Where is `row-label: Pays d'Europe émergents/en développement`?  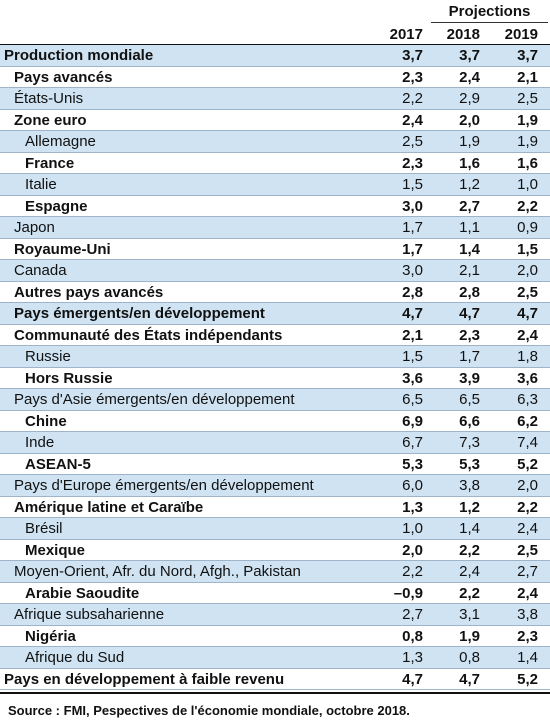
row-label: Pays d'Europe émergents/en développement is located at coordinates (164, 485).